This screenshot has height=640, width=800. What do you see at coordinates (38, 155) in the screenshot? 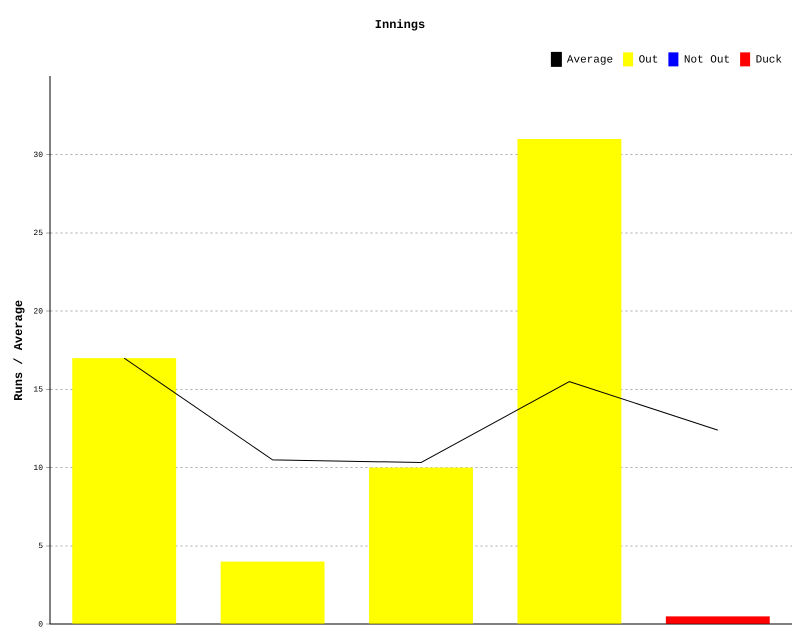
I see `y-tick-label: 30` at bounding box center [38, 155].